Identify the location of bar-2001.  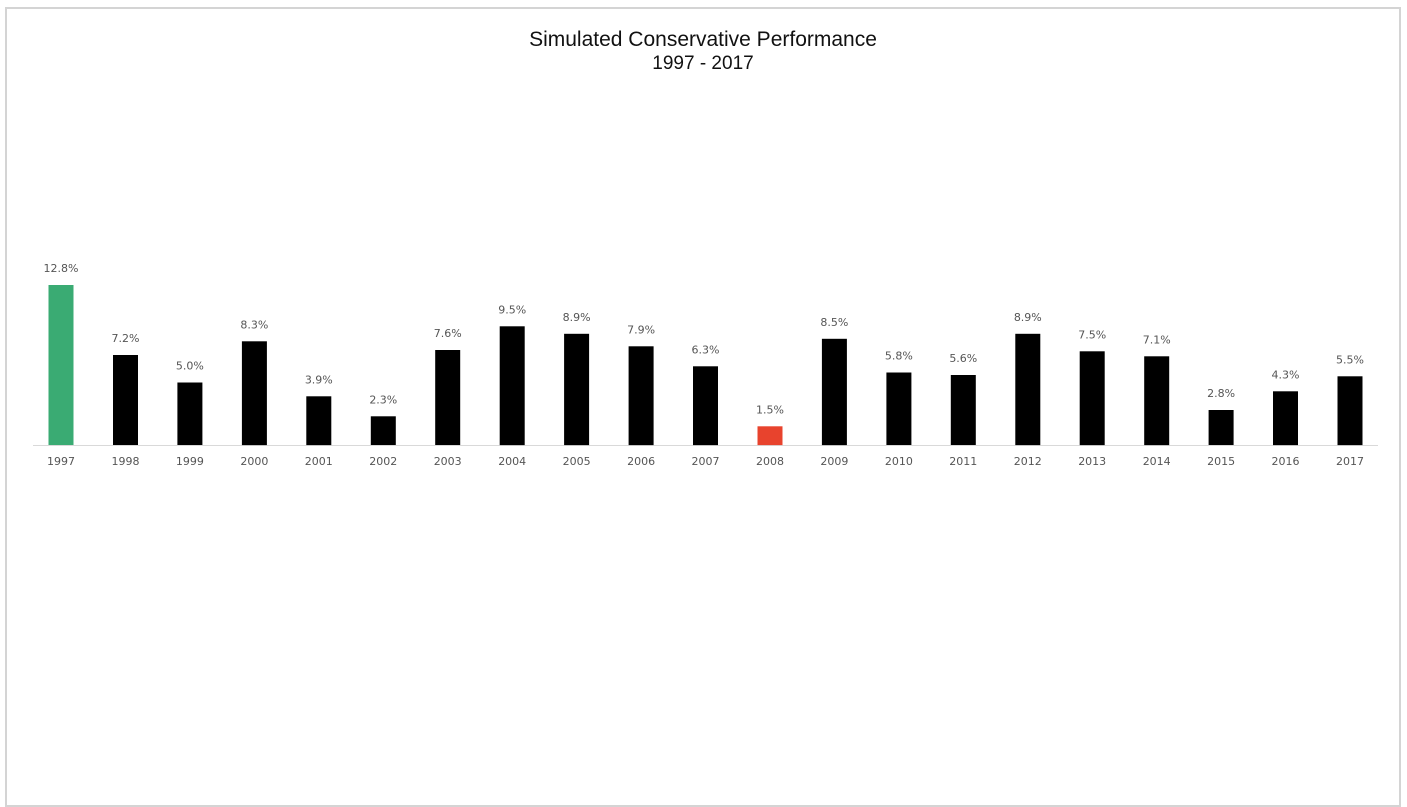
(319, 421).